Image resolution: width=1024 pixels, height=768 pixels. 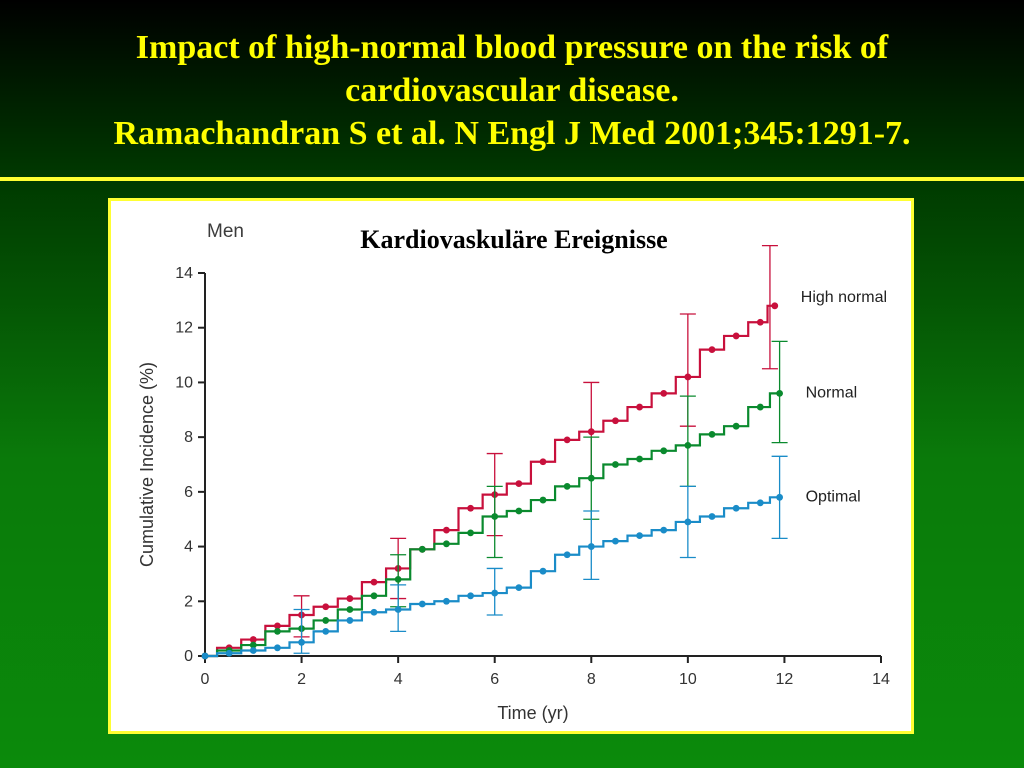 I want to click on x-tick-label: 14, so click(x=881, y=679).